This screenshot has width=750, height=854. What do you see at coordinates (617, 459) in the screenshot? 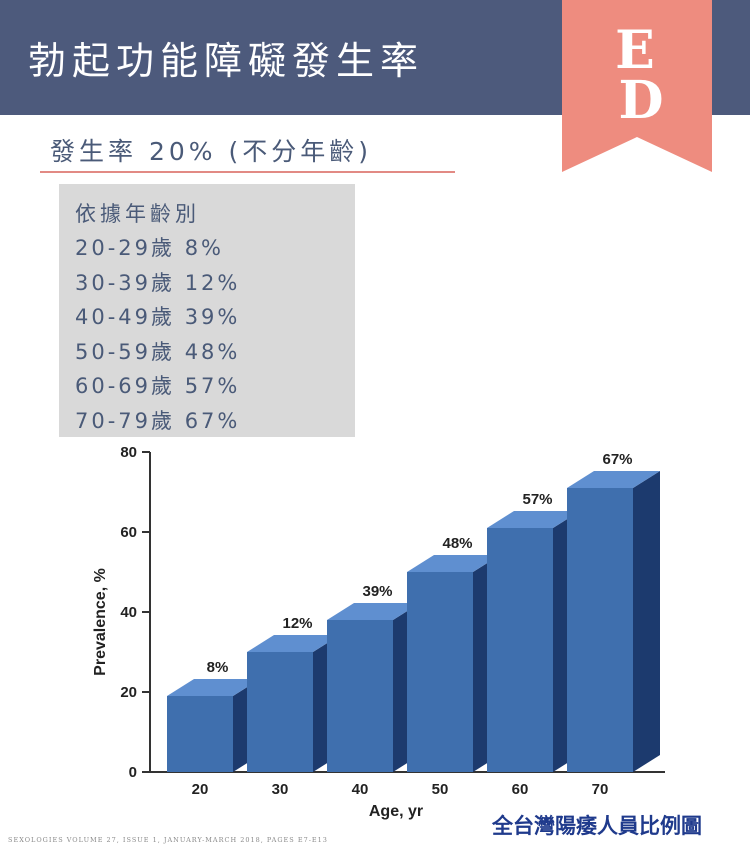
I see `bar-data-label: 67%` at bounding box center [617, 459].